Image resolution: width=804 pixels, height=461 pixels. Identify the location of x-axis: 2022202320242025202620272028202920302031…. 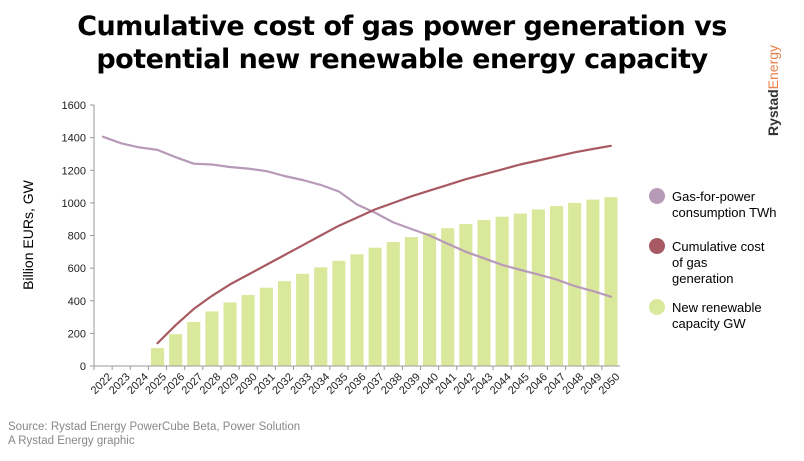
(356, 381).